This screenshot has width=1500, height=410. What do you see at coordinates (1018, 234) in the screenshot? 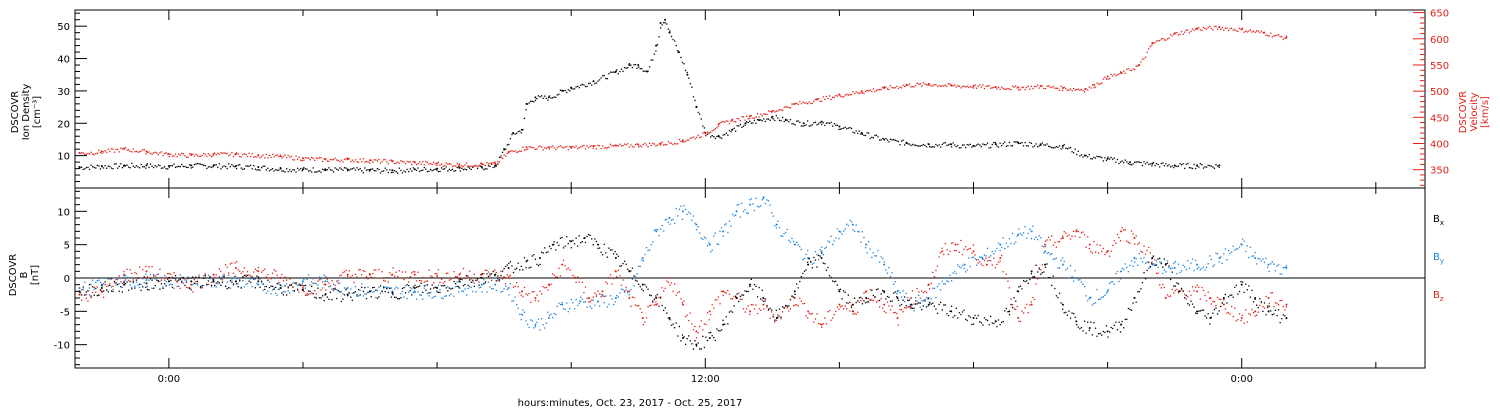
I see `by-series-point` at bounding box center [1018, 234].